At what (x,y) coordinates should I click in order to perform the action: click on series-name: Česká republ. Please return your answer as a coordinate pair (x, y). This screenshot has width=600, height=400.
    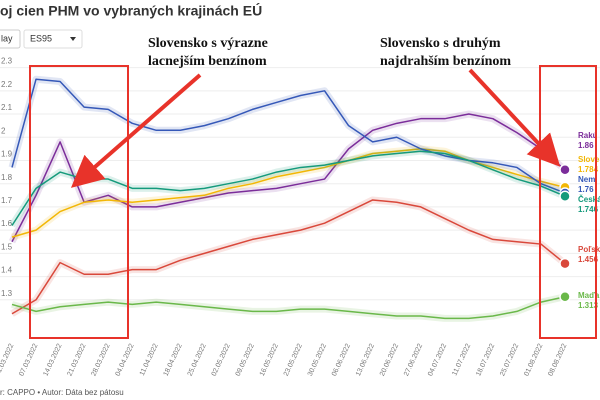
    Looking at the image, I should click on (589, 199).